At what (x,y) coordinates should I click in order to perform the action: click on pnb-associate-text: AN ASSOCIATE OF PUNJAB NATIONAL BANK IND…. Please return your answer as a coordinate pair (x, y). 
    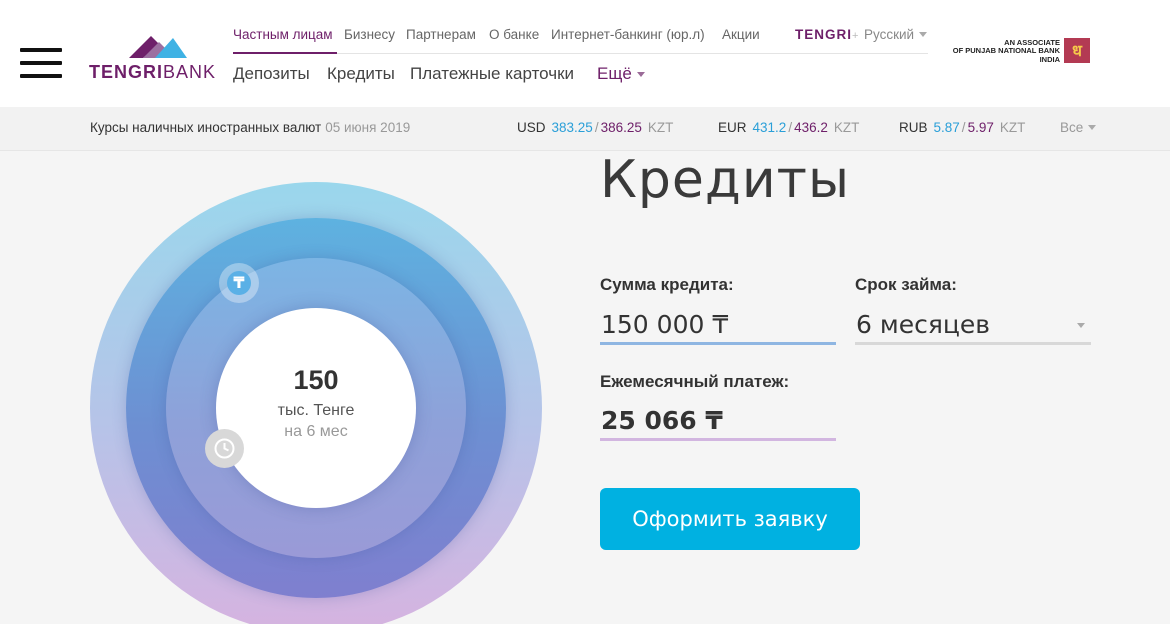
    Looking at the image, I should click on (1006, 51).